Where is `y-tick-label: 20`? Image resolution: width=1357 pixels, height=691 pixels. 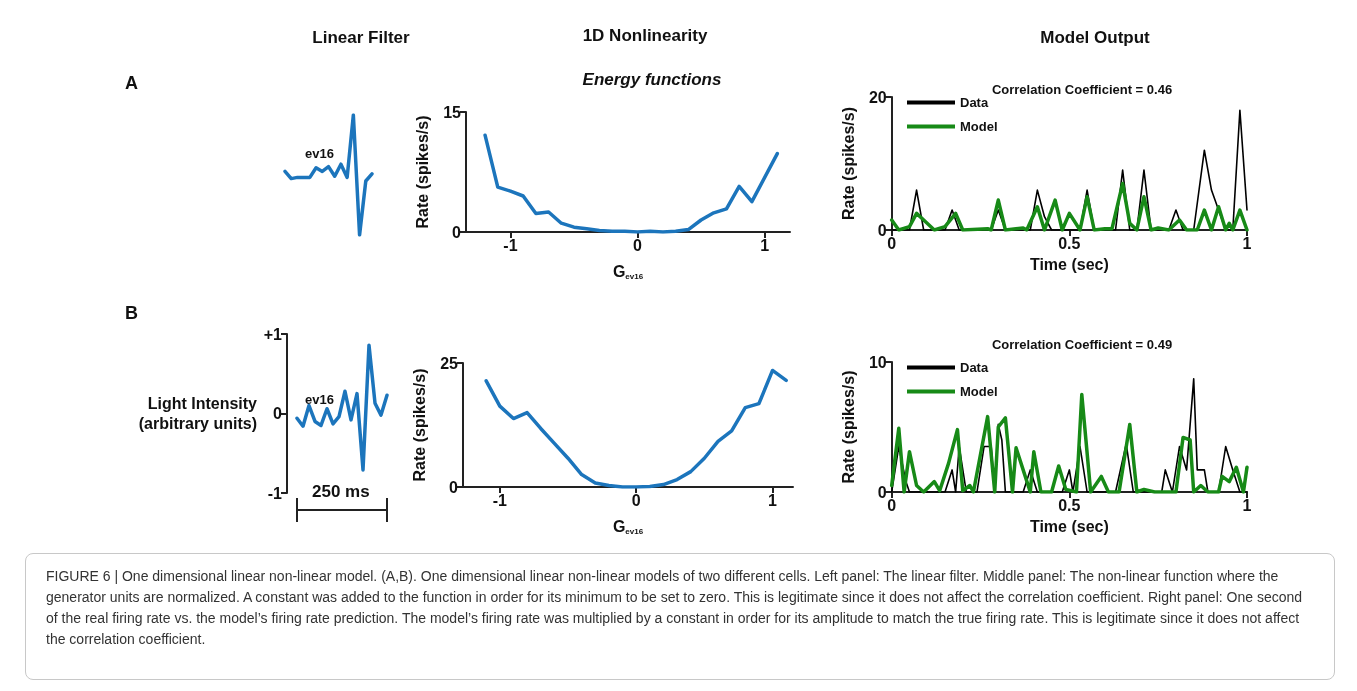 y-tick-label: 20 is located at coordinates (877, 97).